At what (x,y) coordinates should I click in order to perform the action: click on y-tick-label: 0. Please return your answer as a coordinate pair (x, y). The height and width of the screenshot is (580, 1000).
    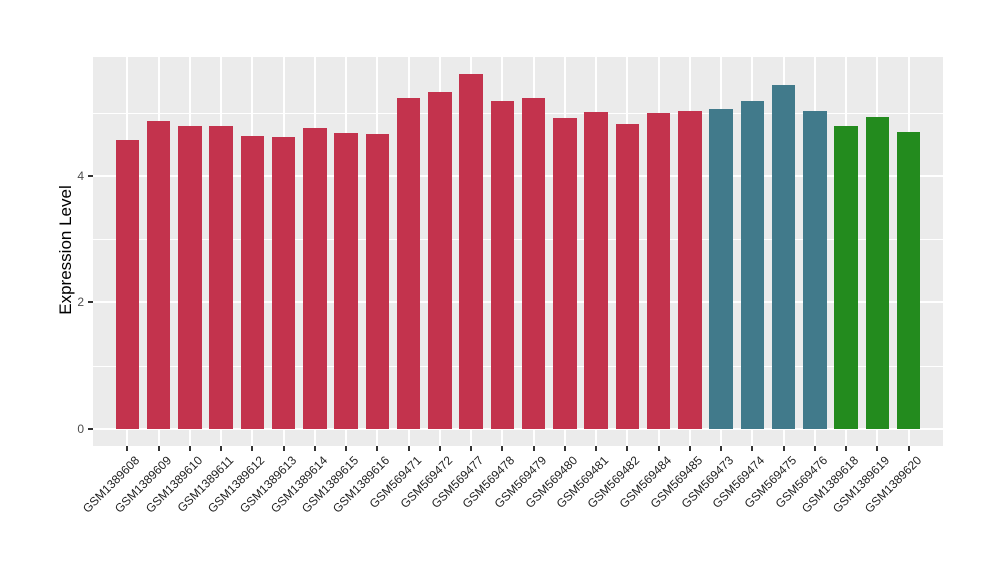
    Looking at the image, I should click on (80, 429).